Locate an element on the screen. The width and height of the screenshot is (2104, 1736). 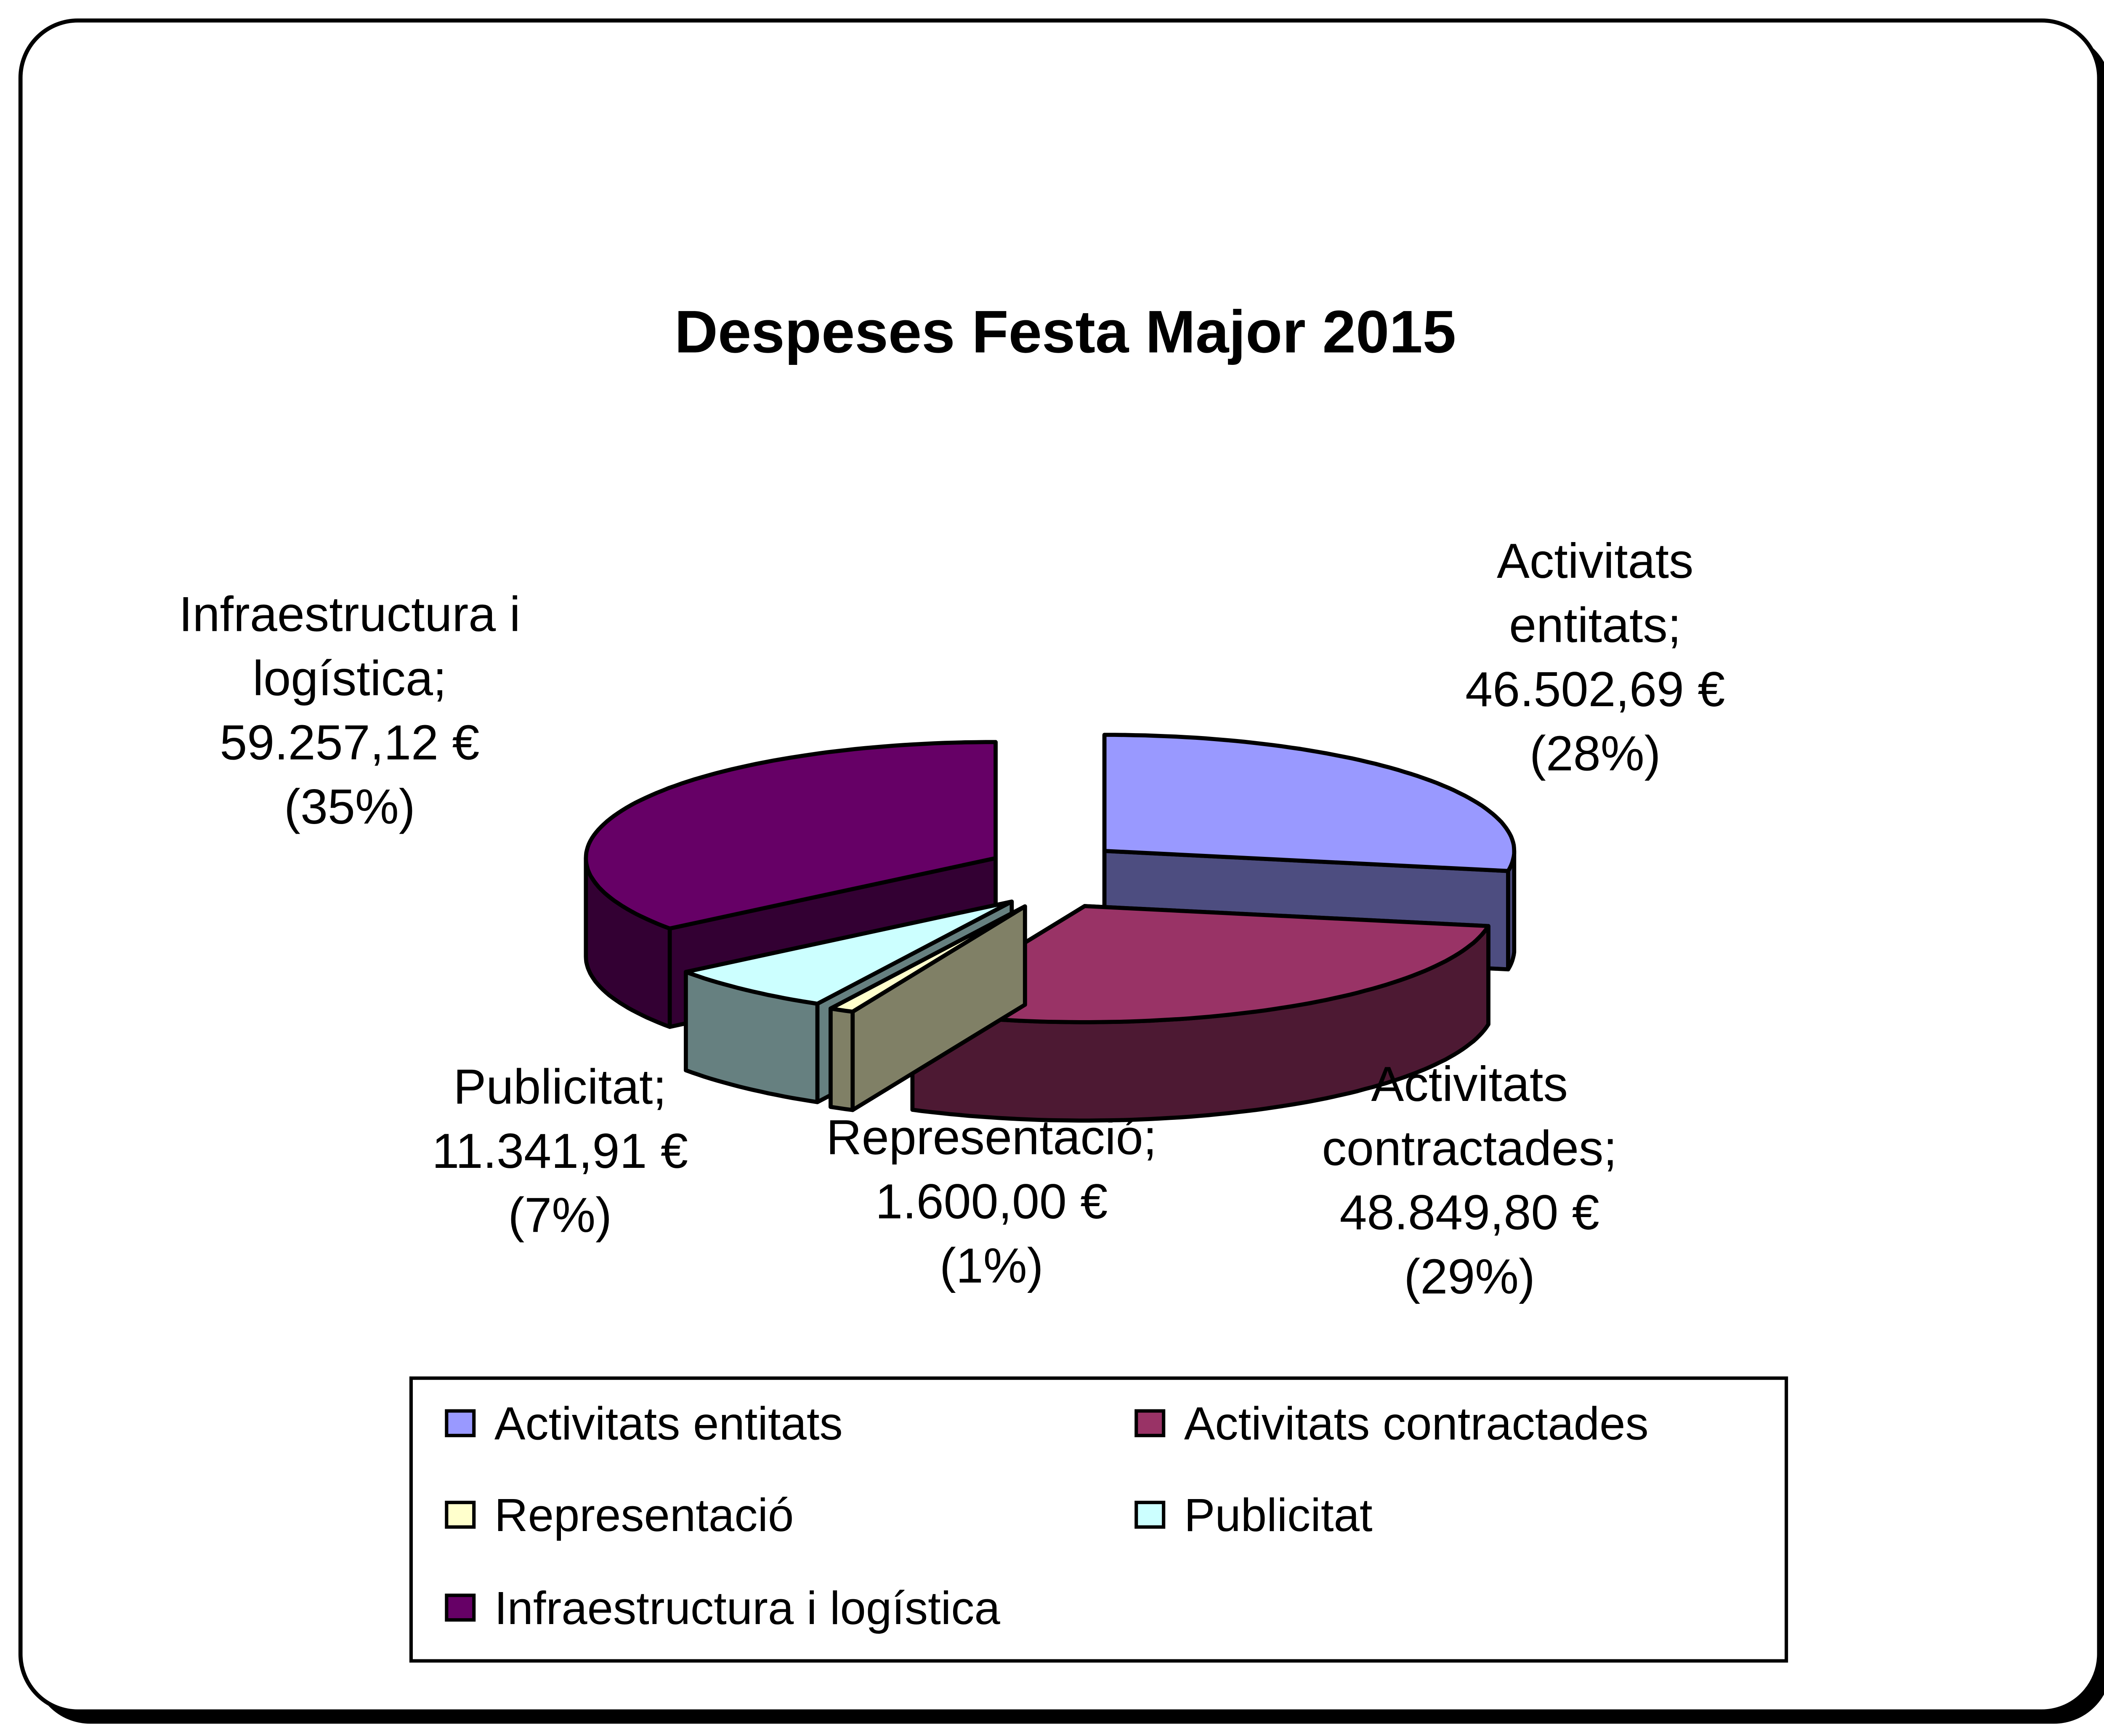
legend-label: Representació is located at coordinates (644, 1515).